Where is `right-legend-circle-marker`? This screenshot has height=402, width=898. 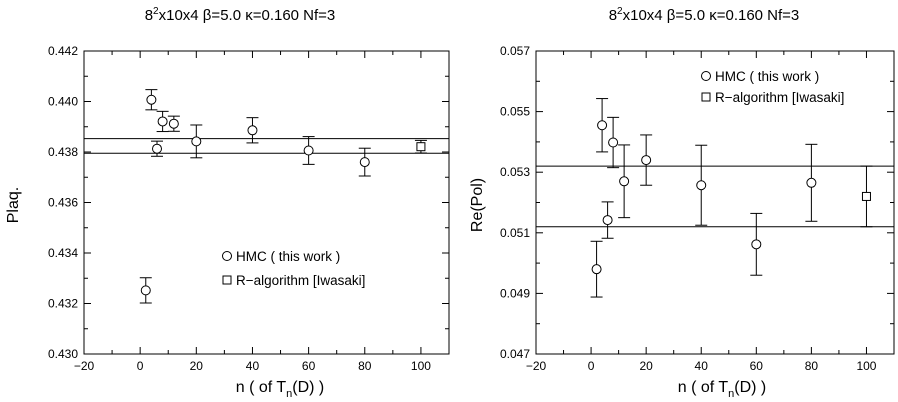 right-legend-circle-marker is located at coordinates (706, 76).